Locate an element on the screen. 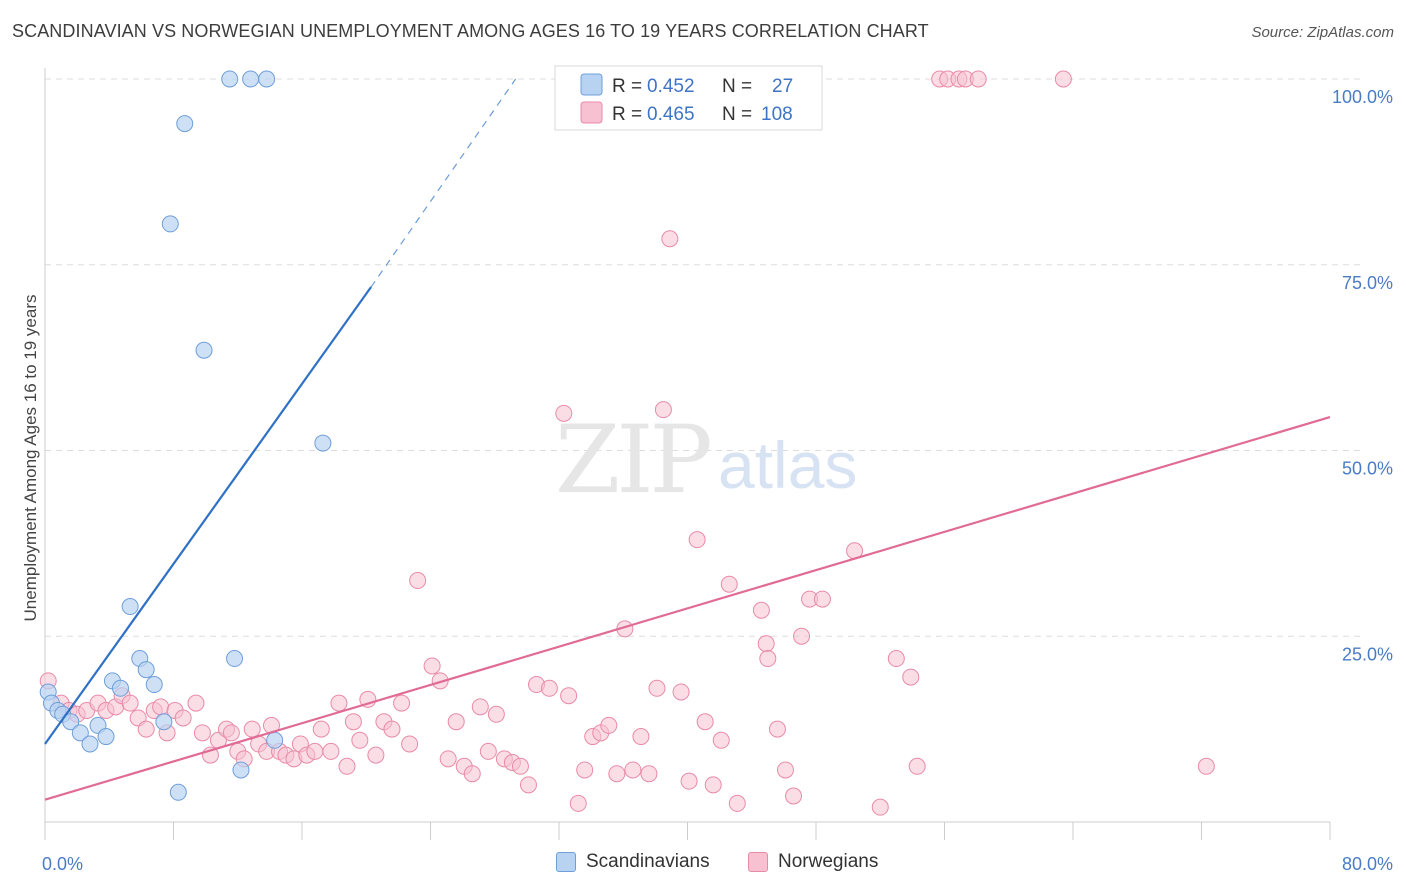  y-axis-label: Unemployment Among Ages 16 to 19 years is located at coordinates (30, 458).